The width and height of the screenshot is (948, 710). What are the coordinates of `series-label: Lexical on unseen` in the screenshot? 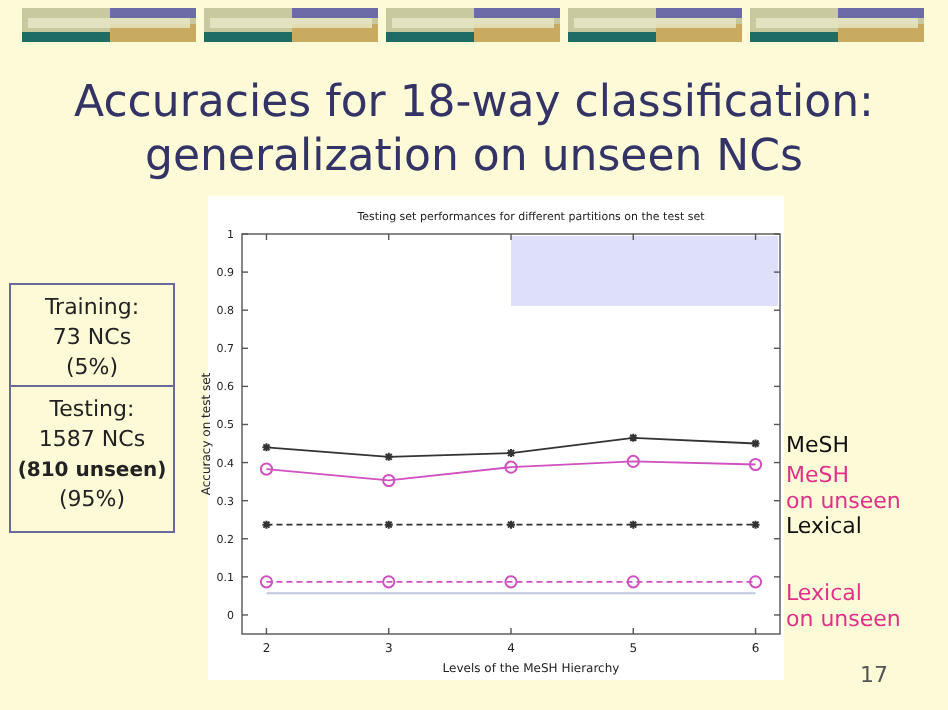 It's located at (843, 605).